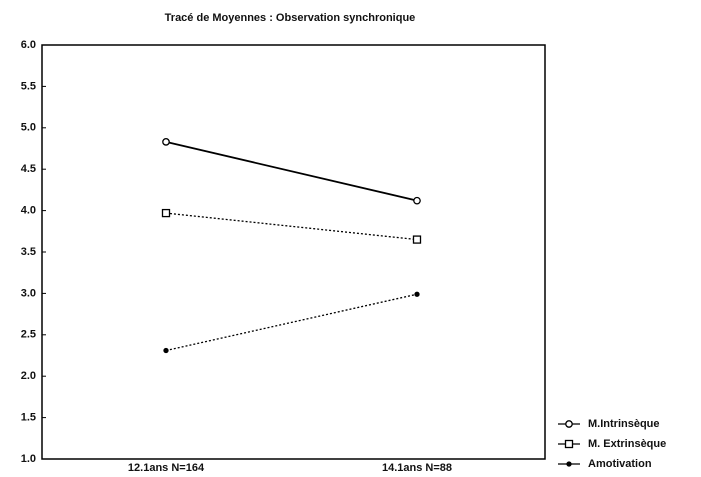 This screenshot has width=701, height=477. Describe the element at coordinates (28, 45) in the screenshot. I see `y-tick-label: 6.0` at that location.